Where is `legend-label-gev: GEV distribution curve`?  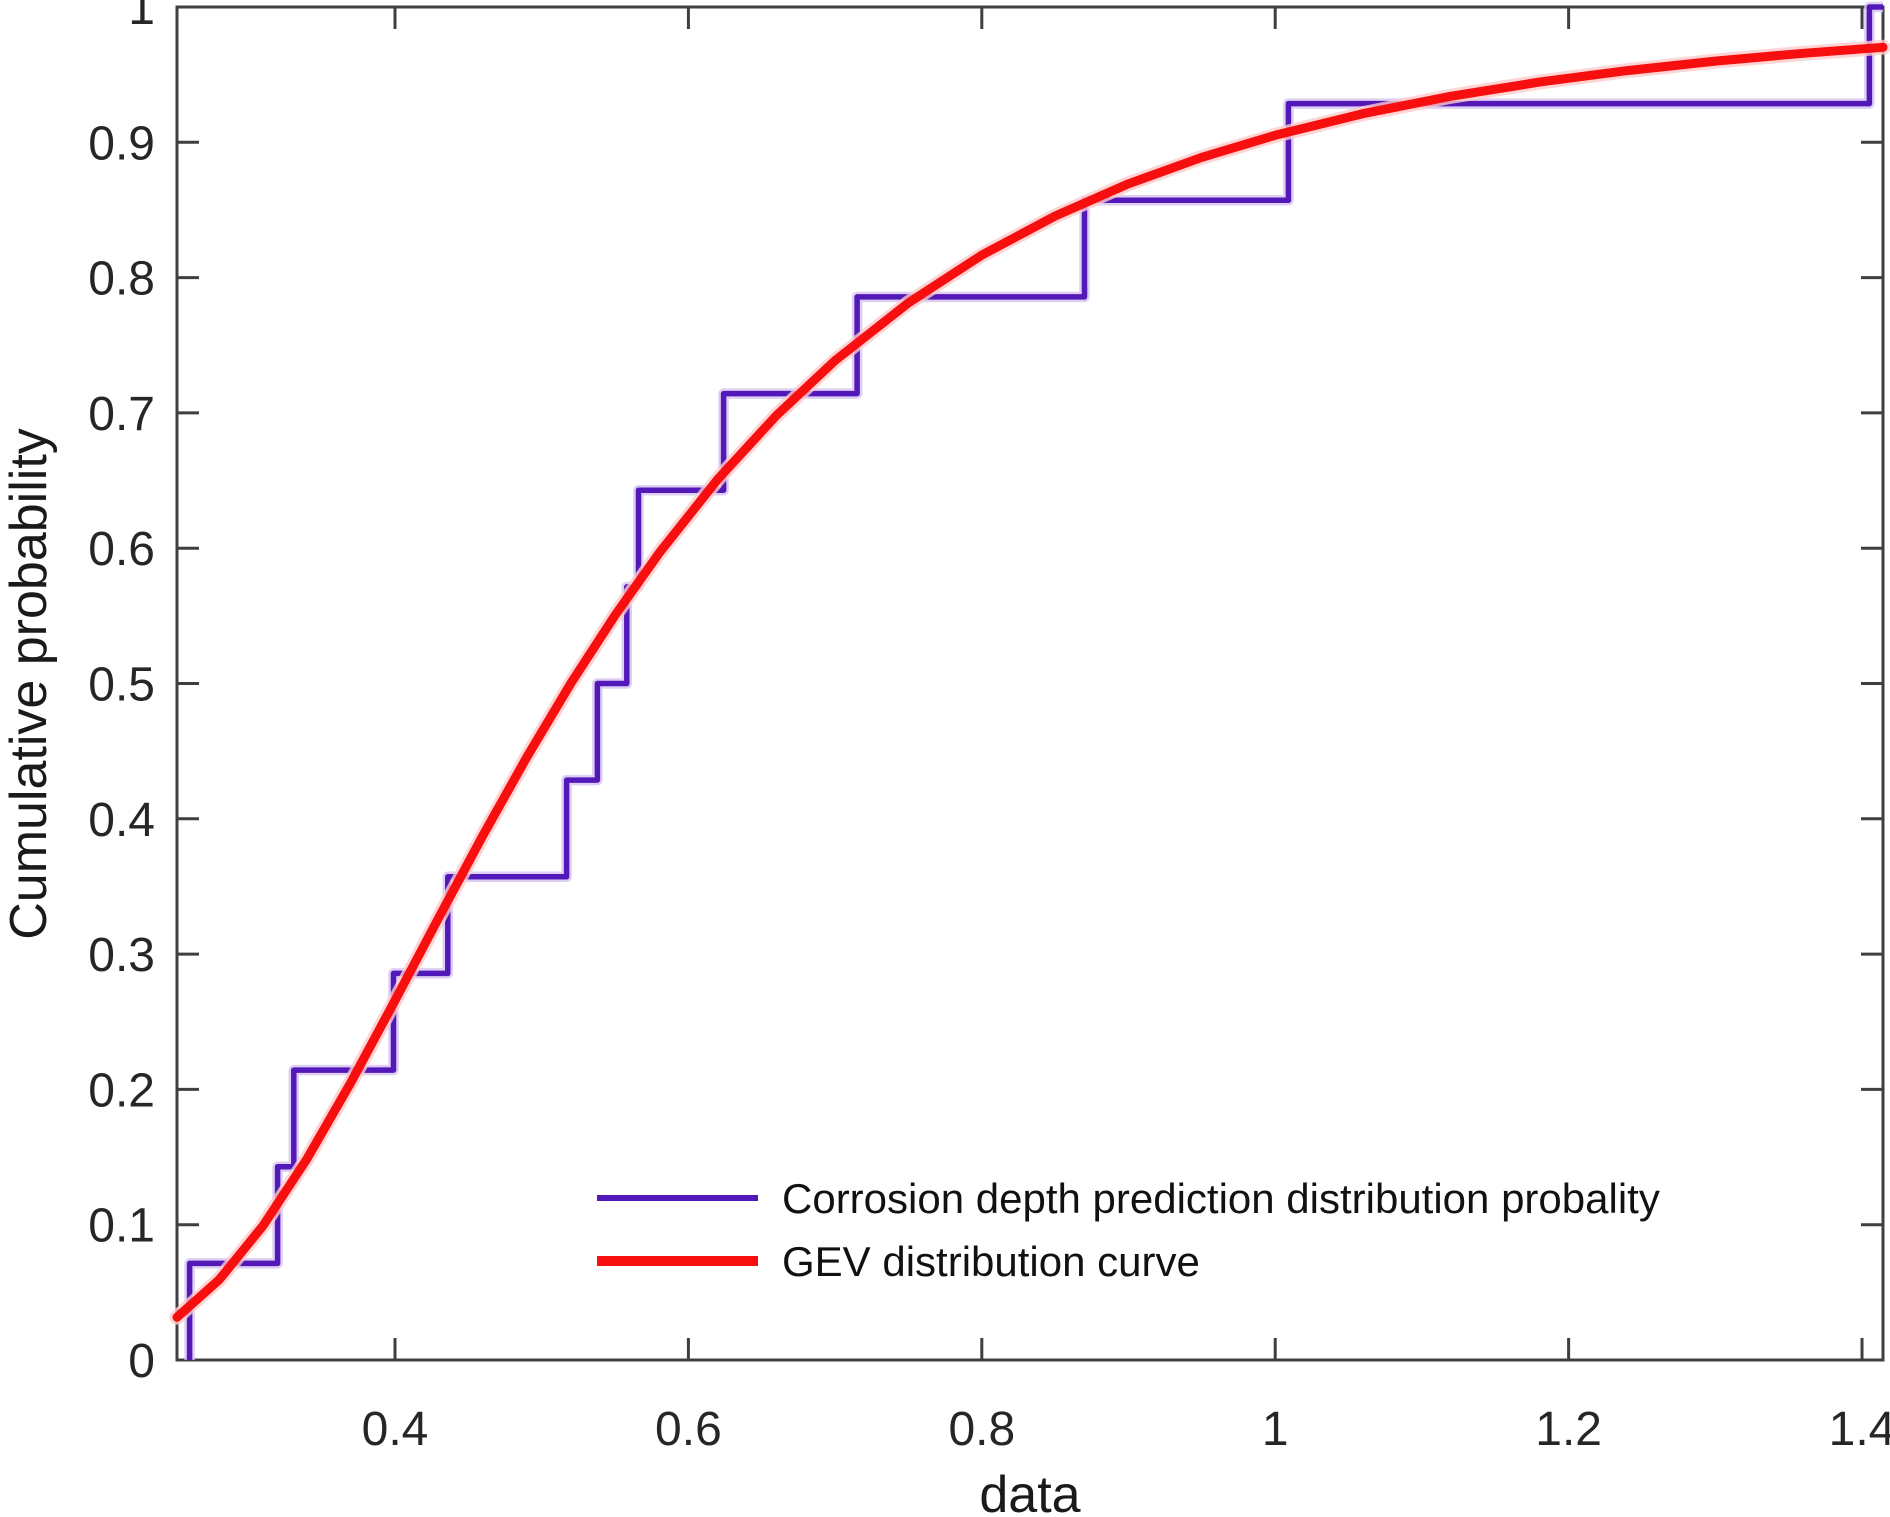 legend-label-gev: GEV distribution curve is located at coordinates (991, 1261).